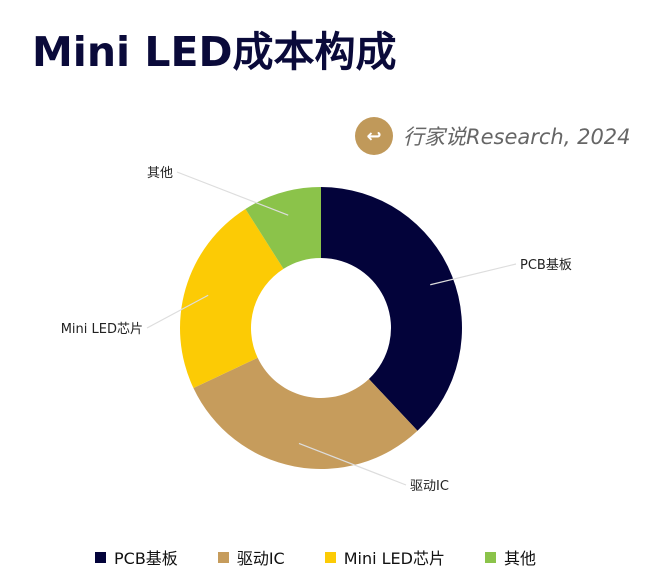  What do you see at coordinates (214, 52) in the screenshot?
I see `chart-title: Mini LED成本构成` at bounding box center [214, 52].